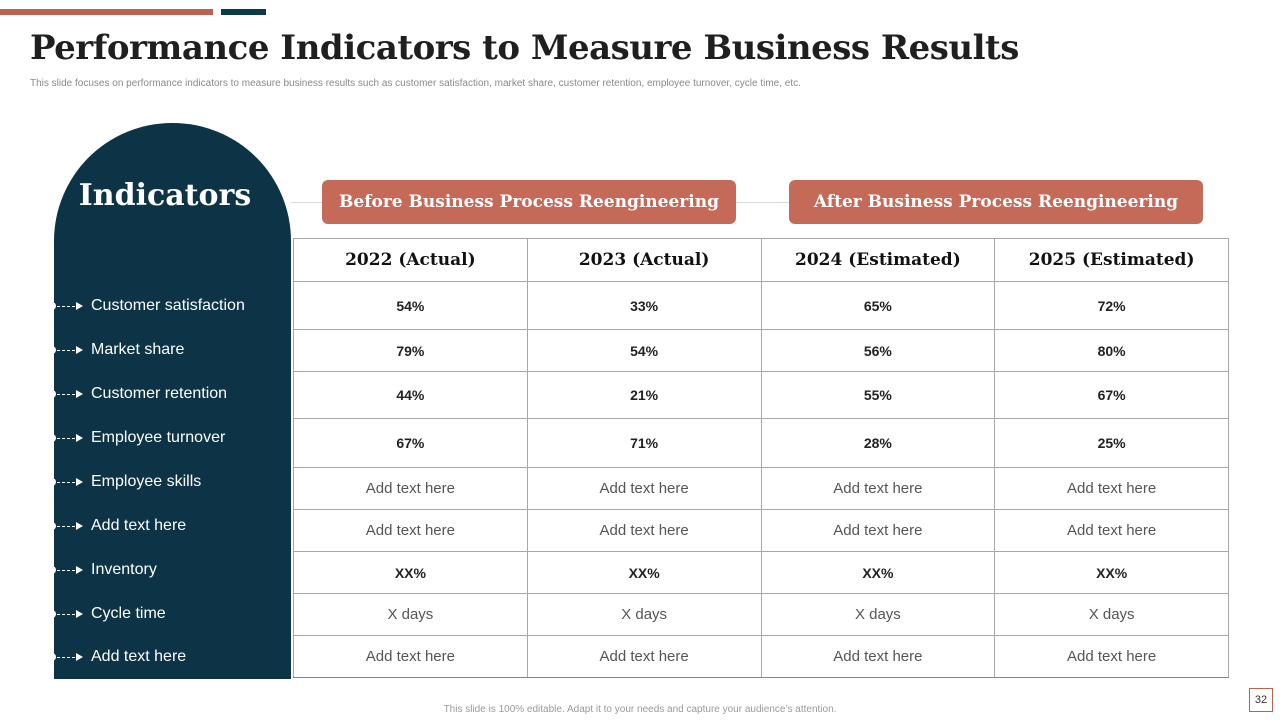 This screenshot has height=720, width=1280. I want to click on table-row: 54% 33% 65% 72%, so click(761, 305).